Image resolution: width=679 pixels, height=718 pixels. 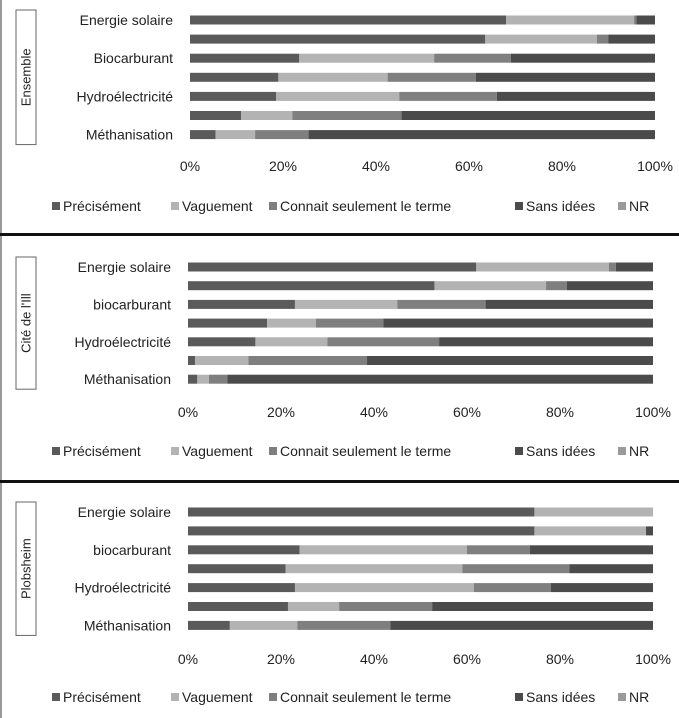 I want to click on group-label: Plobsheim, so click(x=26, y=568).